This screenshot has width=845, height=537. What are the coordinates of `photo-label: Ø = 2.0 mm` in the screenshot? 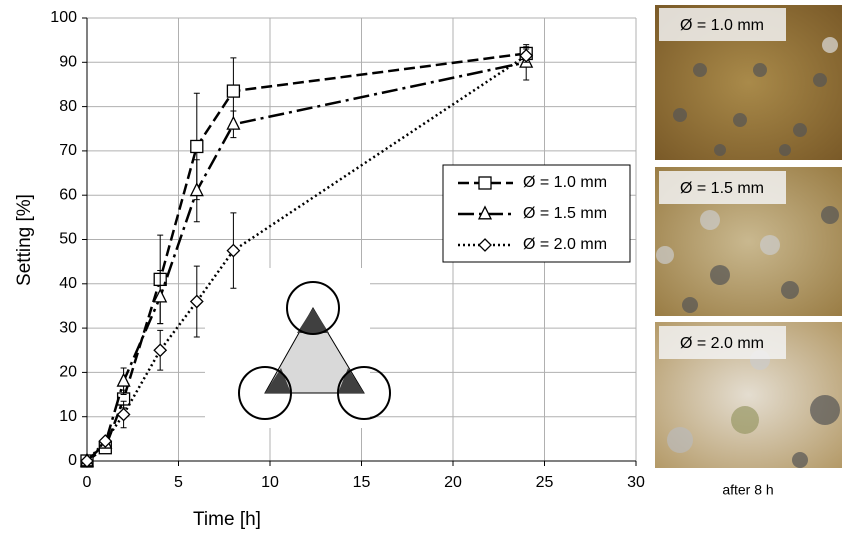 It's located at (722, 343).